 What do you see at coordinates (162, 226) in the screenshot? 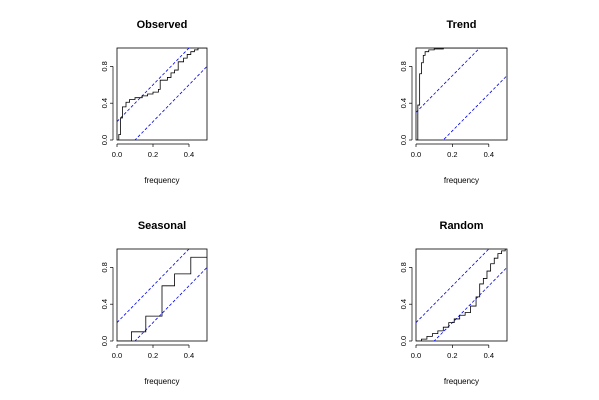
I see `chart-title: Seasonal` at bounding box center [162, 226].